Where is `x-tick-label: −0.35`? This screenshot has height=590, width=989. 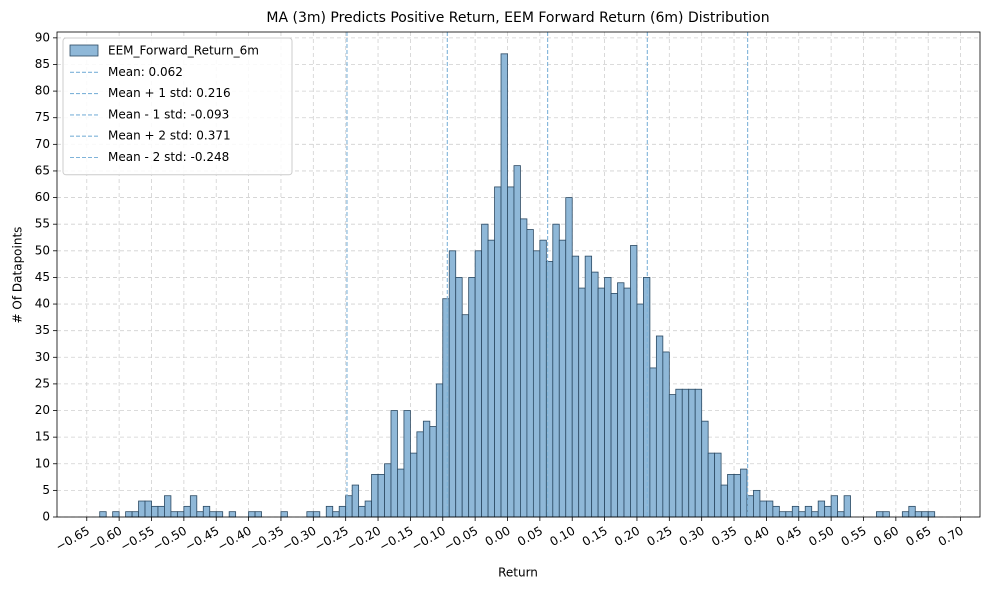 x-tick-label: −0.35 is located at coordinates (266, 539).